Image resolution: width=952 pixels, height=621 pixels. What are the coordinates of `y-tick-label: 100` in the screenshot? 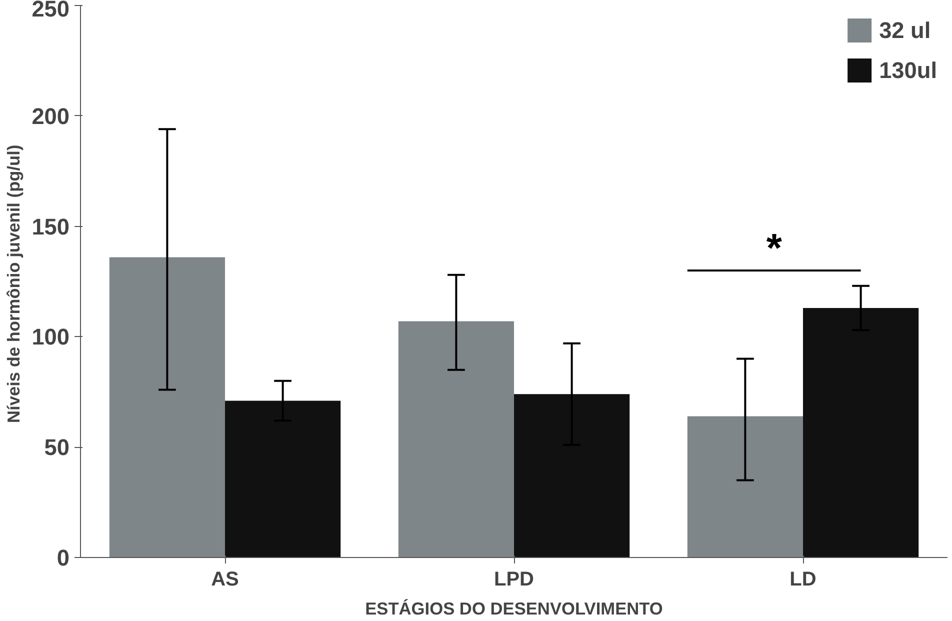 It's located at (51, 337).